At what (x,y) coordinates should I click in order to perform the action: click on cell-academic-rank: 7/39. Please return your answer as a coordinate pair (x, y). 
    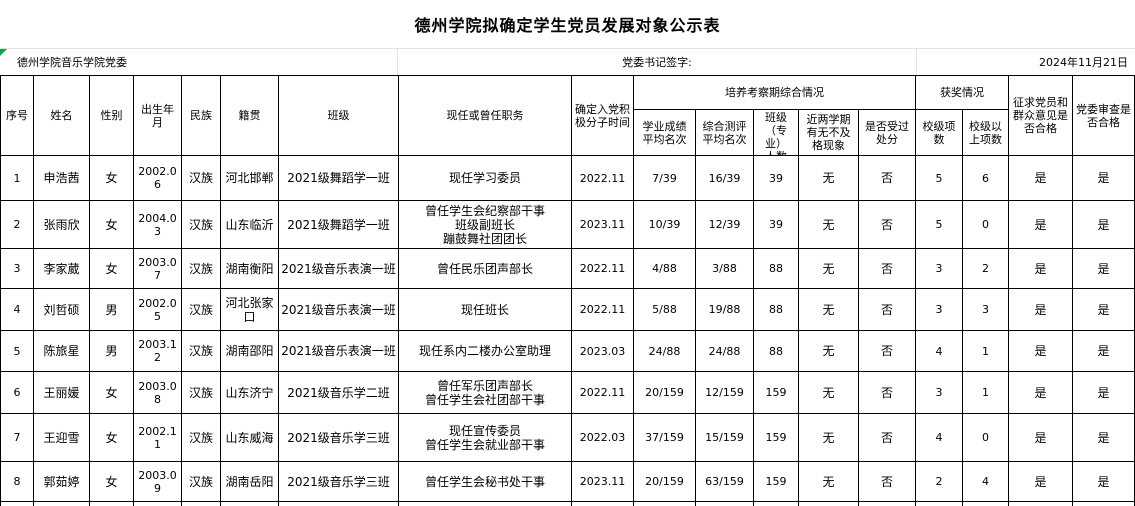
    Looking at the image, I should click on (664, 178).